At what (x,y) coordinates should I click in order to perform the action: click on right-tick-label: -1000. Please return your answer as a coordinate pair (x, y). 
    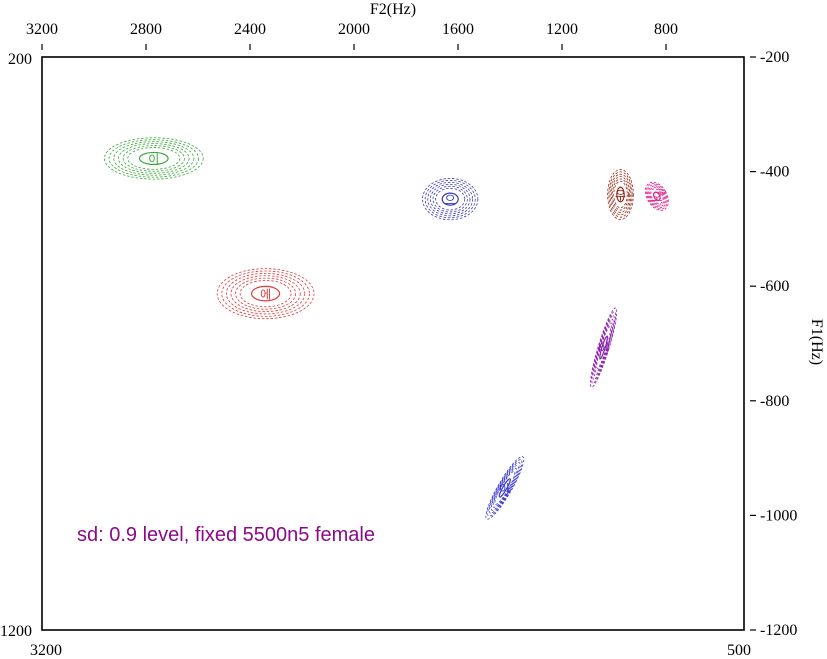
    Looking at the image, I should click on (778, 515).